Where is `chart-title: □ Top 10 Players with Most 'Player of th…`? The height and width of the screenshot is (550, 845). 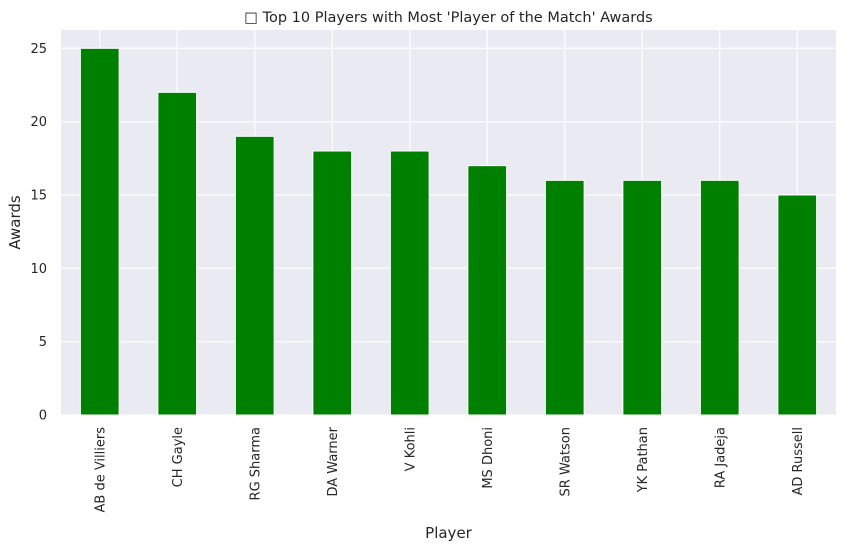
chart-title: □ Top 10 Players with Most 'Player of th… is located at coordinates (448, 18).